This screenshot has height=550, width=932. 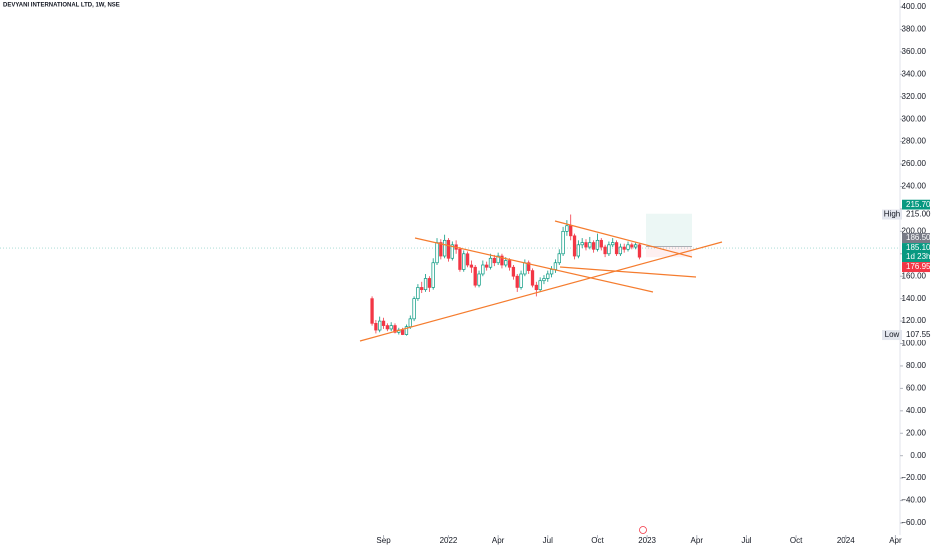 What do you see at coordinates (914, 275) in the screenshot?
I see `y-tick-label: 160.00` at bounding box center [914, 275].